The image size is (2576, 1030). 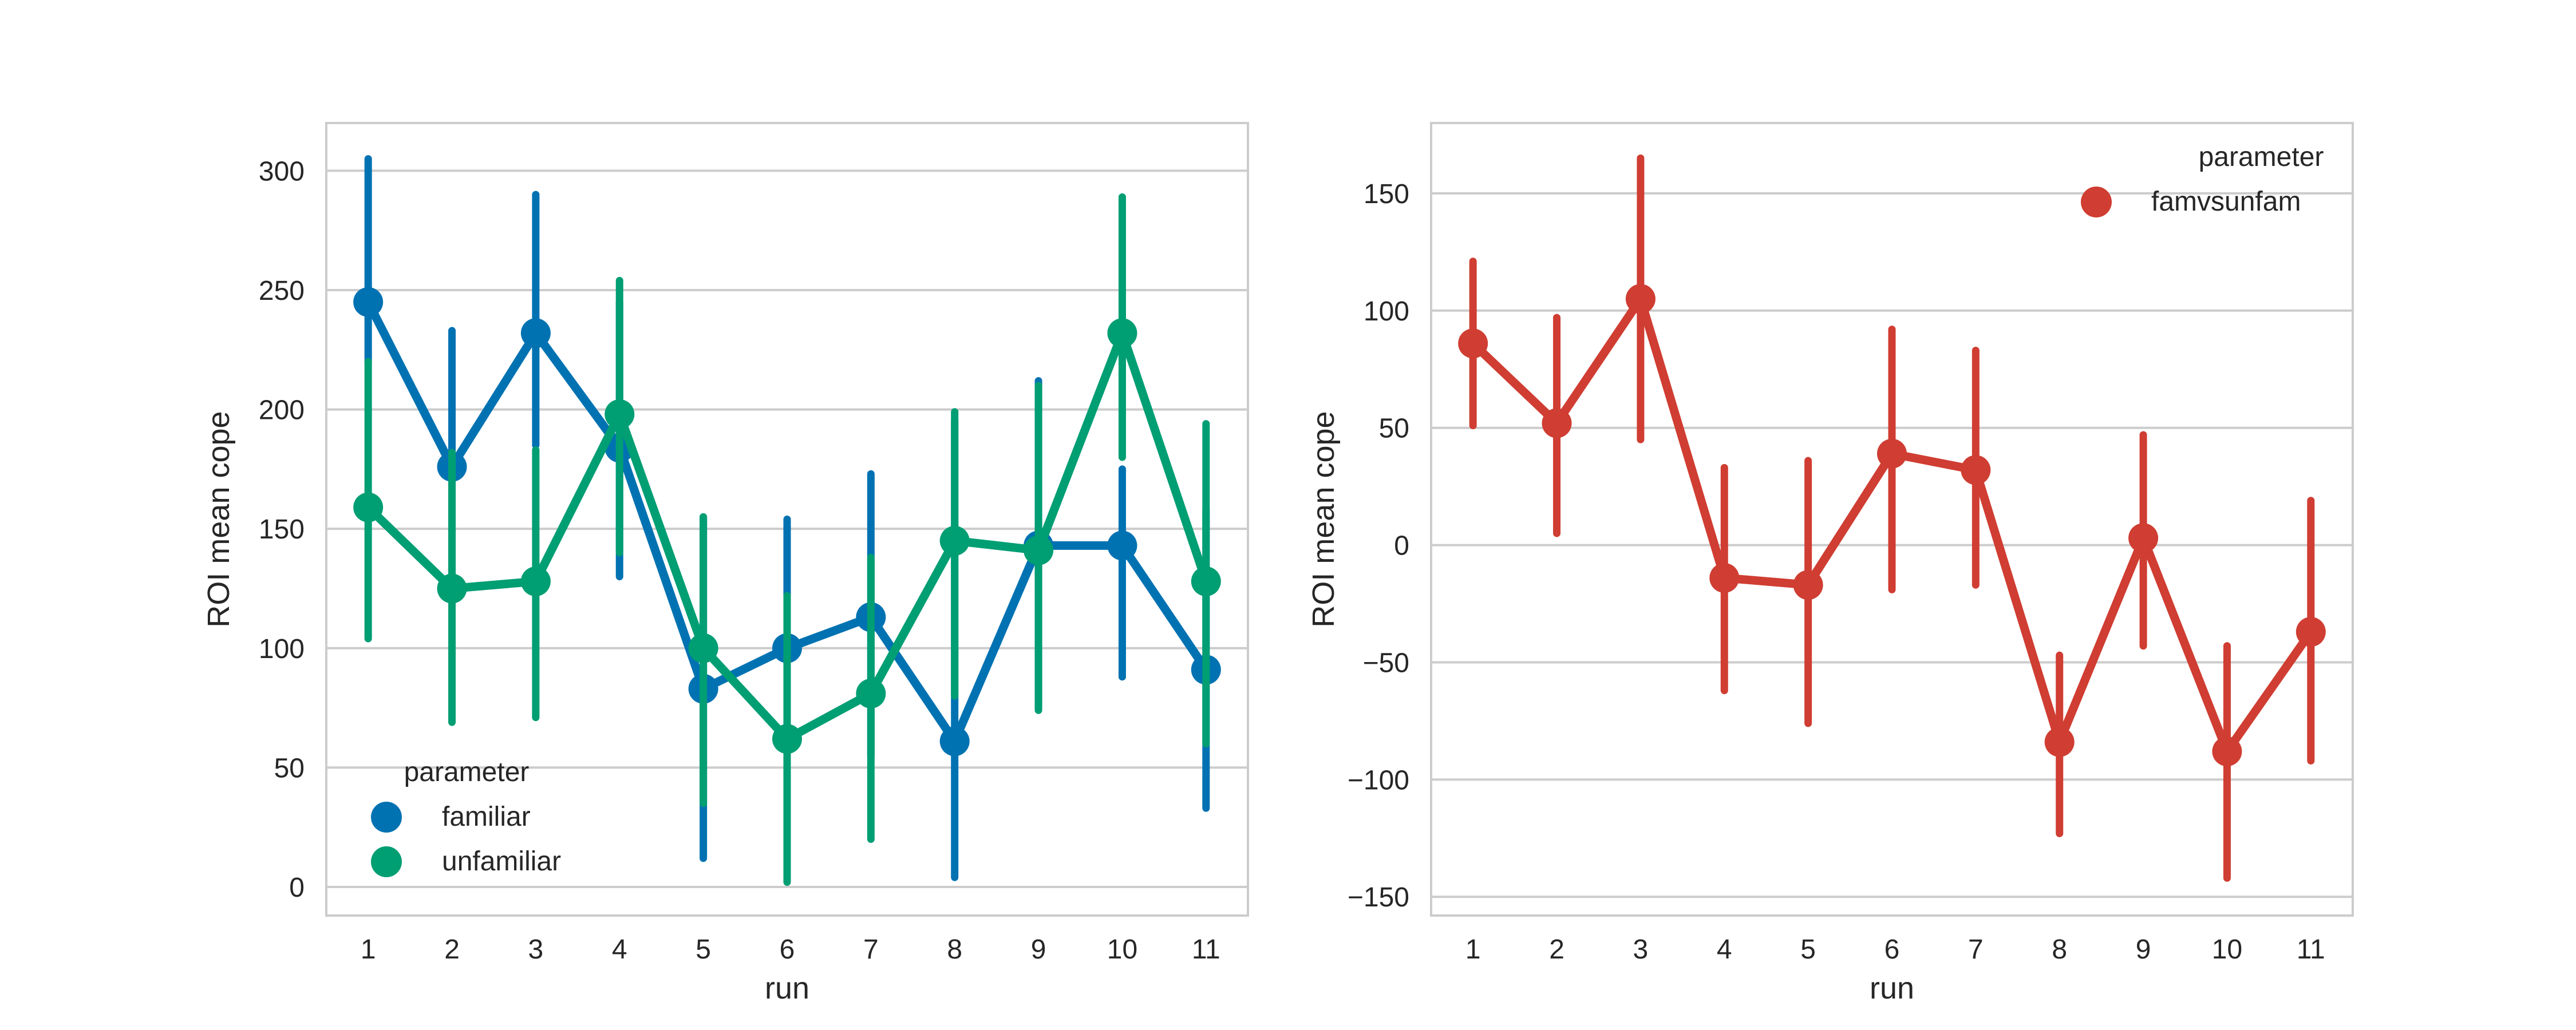 What do you see at coordinates (2202, 179) in the screenshot?
I see `legend: parameter famvsunfam` at bounding box center [2202, 179].